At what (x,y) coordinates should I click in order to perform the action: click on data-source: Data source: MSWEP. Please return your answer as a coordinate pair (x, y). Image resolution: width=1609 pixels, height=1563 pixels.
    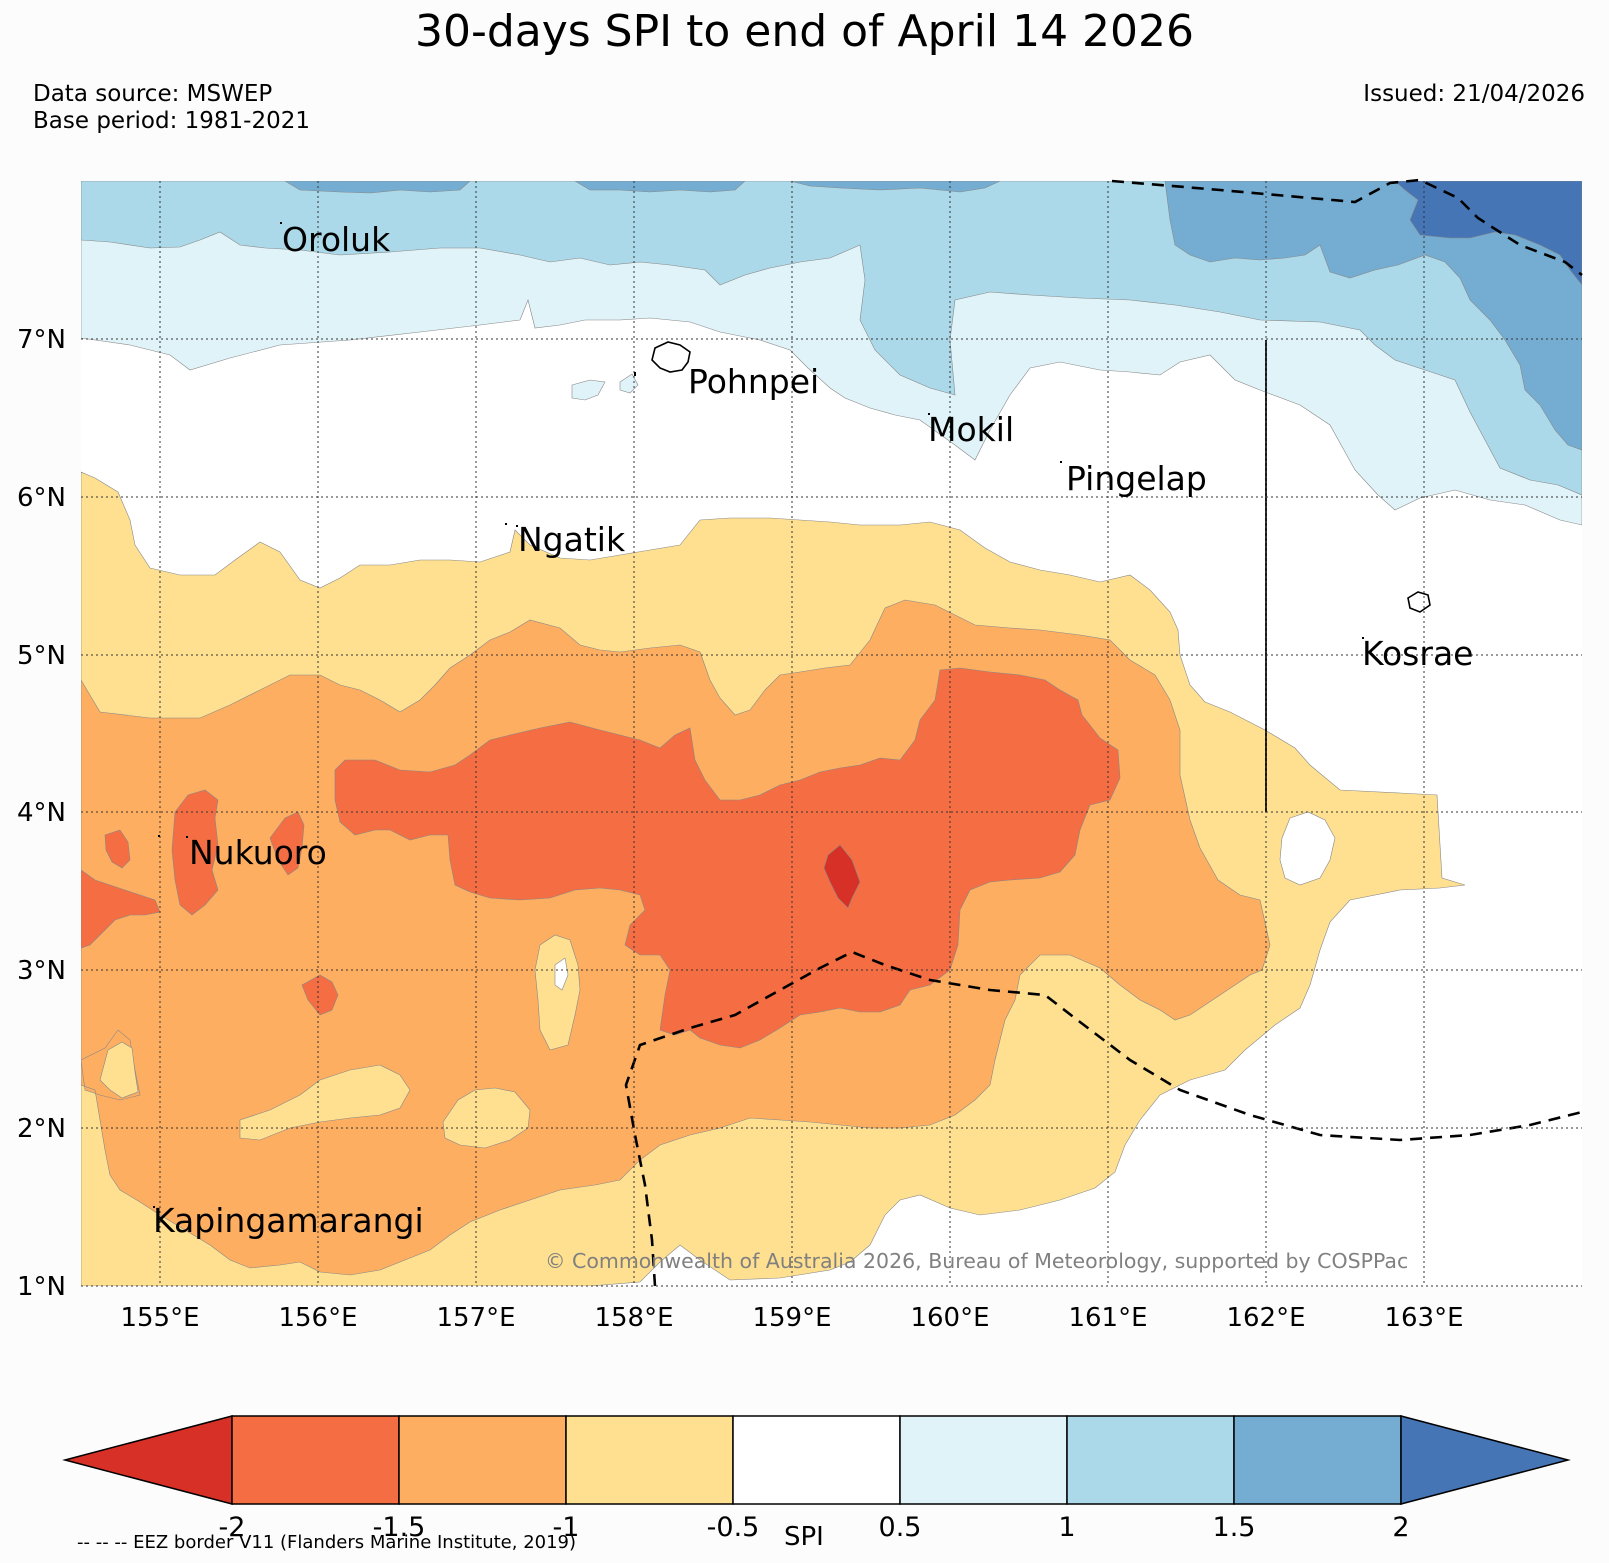
    Looking at the image, I should click on (153, 94).